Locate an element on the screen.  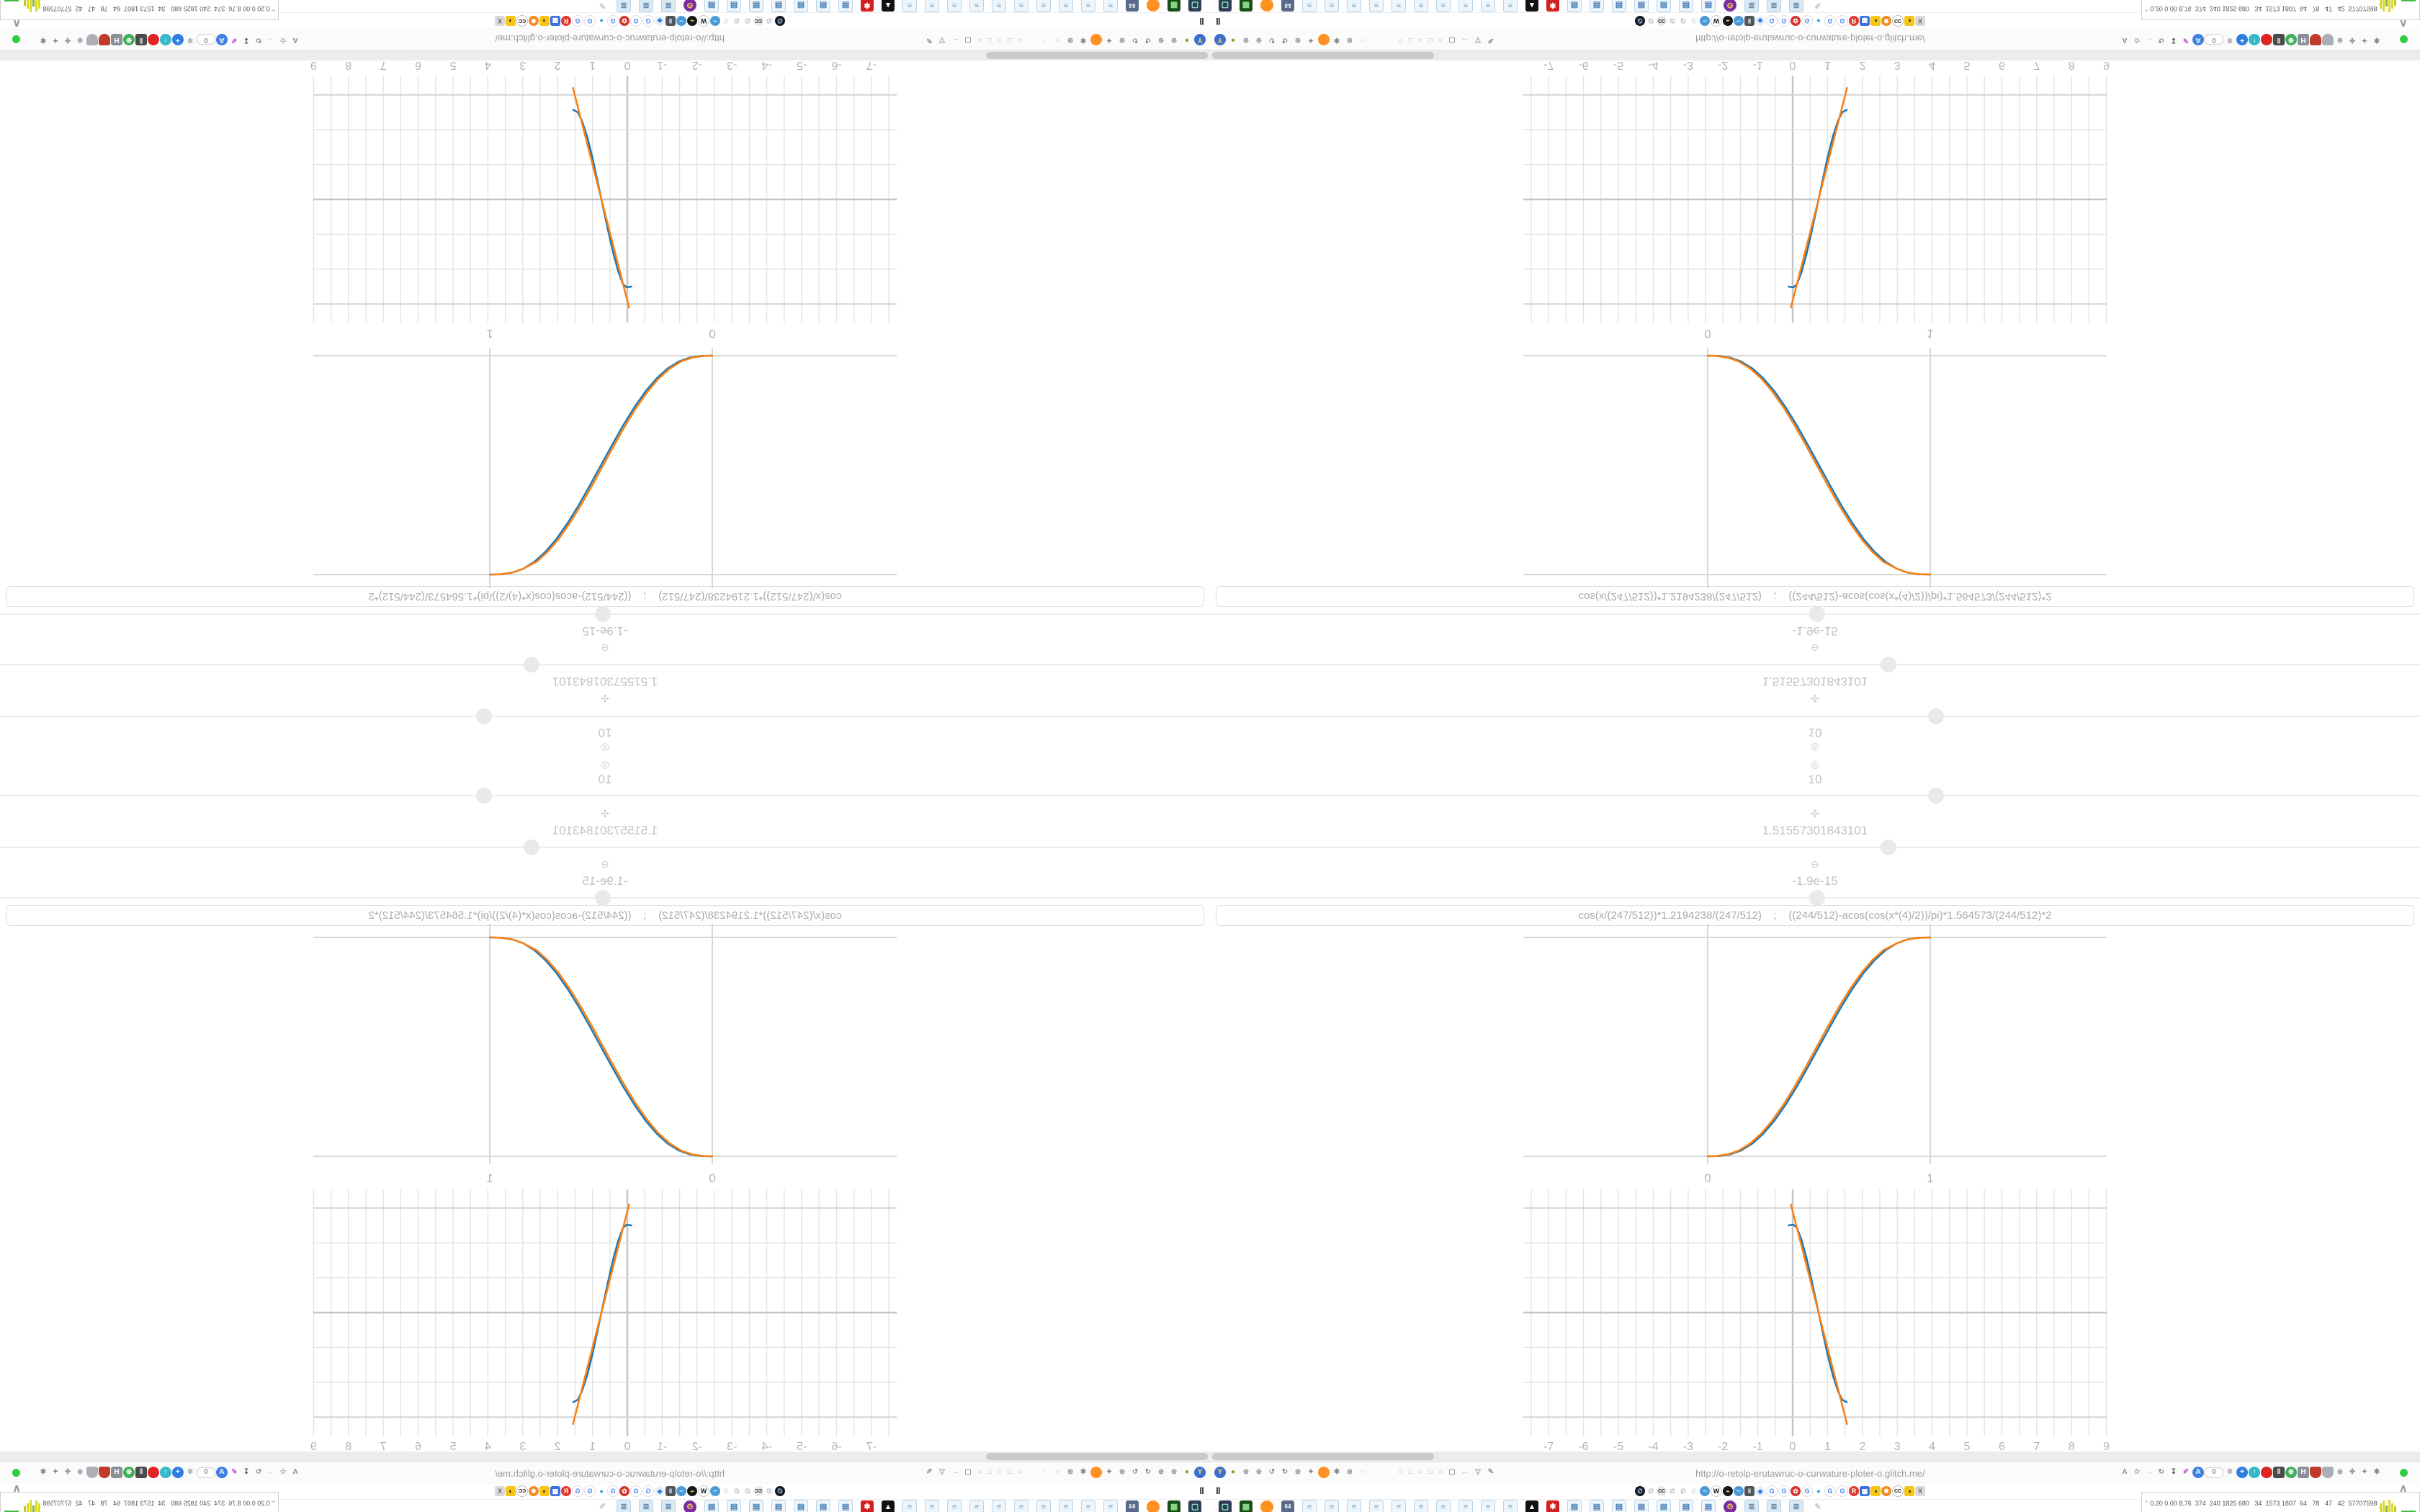
translate-blue-icon: A is located at coordinates (2198, 1472).